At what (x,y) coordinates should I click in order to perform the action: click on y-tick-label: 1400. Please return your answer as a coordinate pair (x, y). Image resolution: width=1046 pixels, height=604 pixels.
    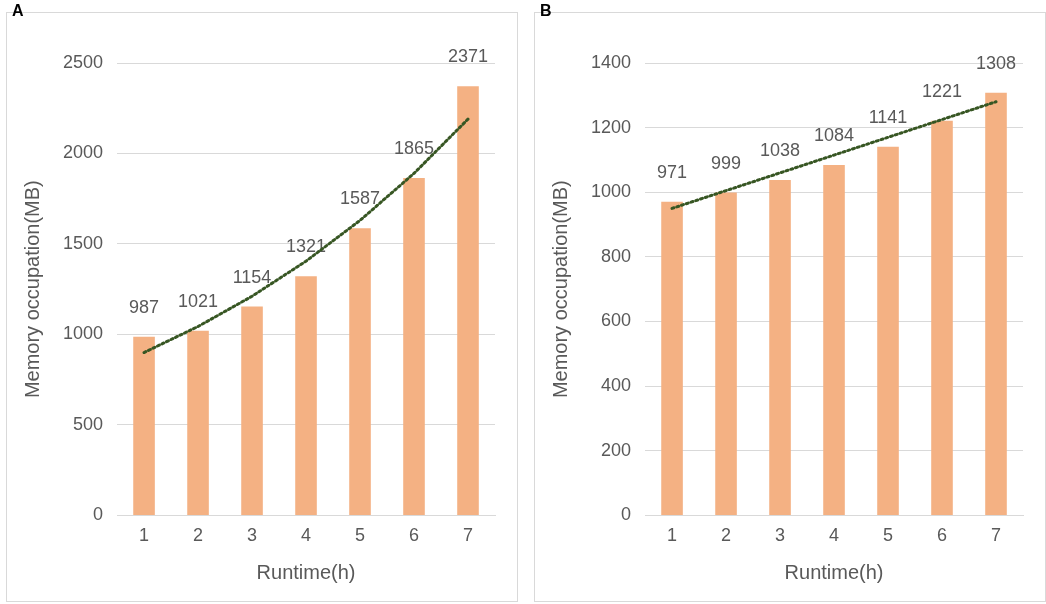
    Looking at the image, I should click on (611, 61).